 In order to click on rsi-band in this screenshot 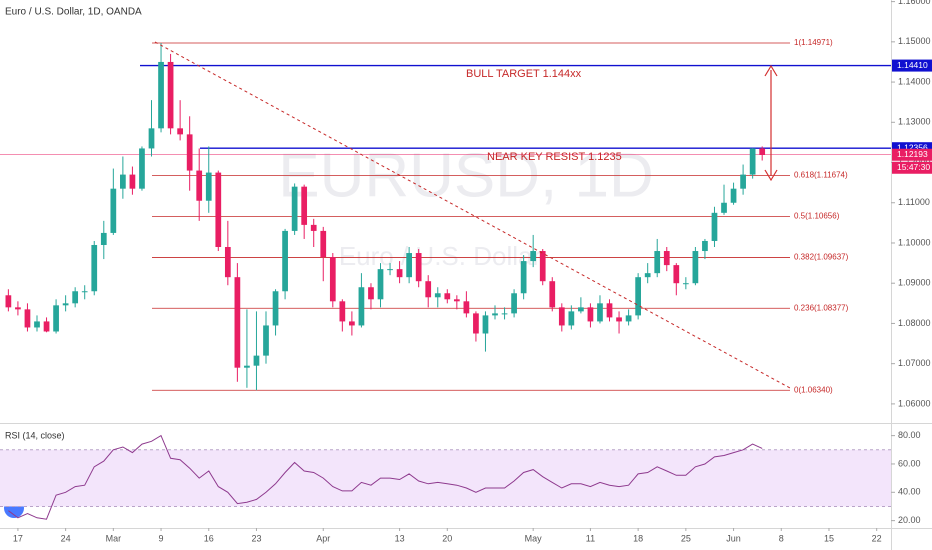, I will do `click(445, 478)`.